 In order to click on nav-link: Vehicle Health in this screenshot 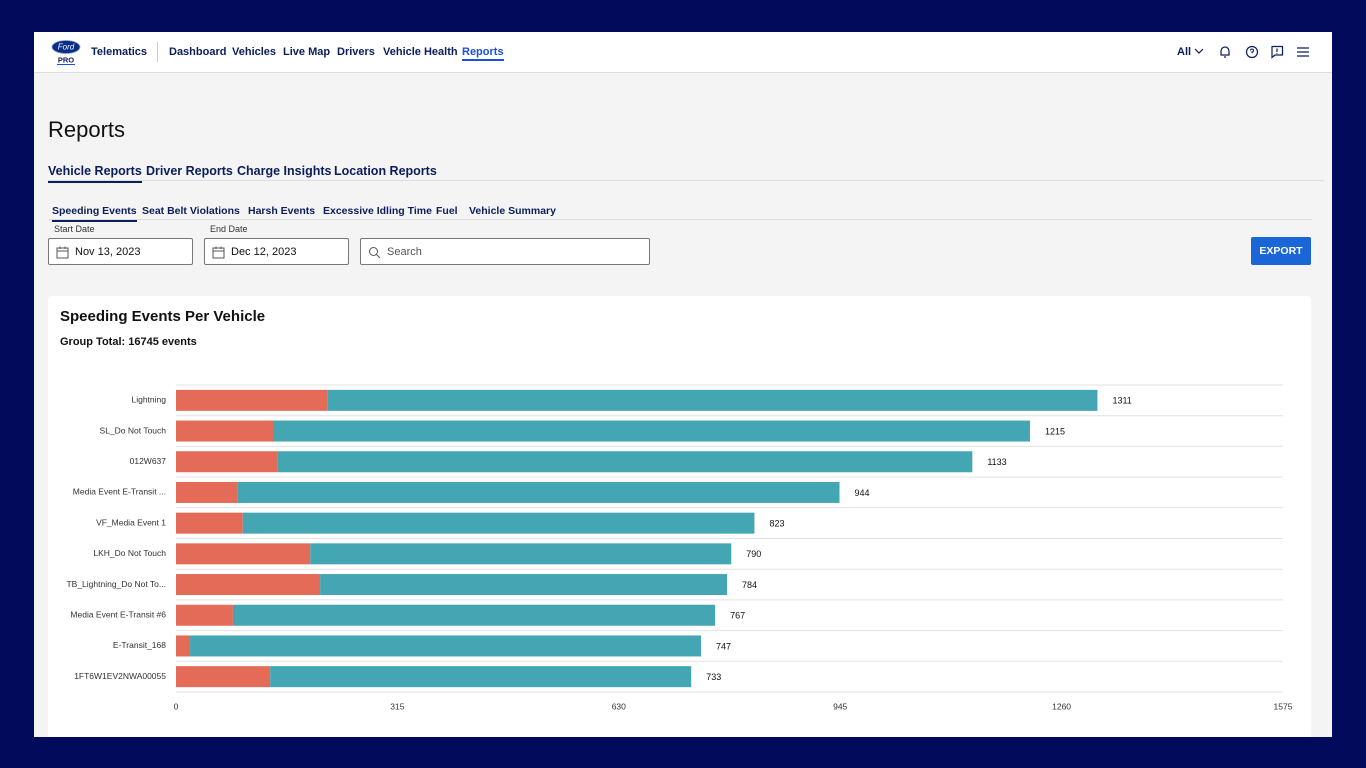, I will do `click(420, 52)`.